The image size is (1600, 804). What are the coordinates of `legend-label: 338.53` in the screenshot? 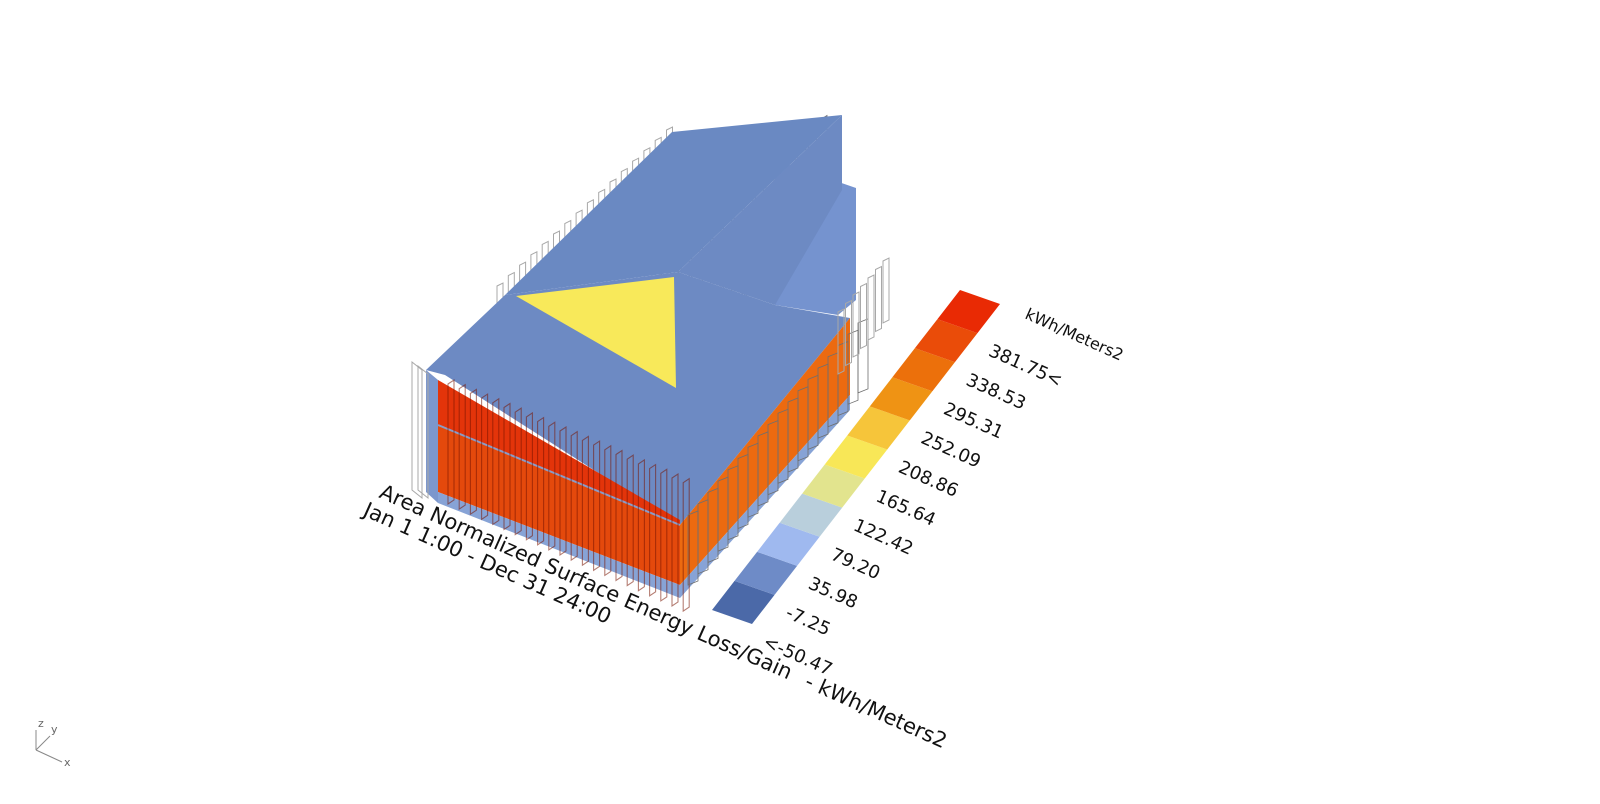 It's located at (996, 392).